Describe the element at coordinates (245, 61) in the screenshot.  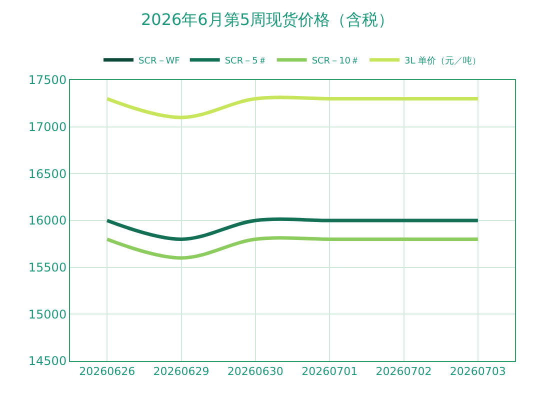
I see `legend-label: SCR－5＃` at that location.